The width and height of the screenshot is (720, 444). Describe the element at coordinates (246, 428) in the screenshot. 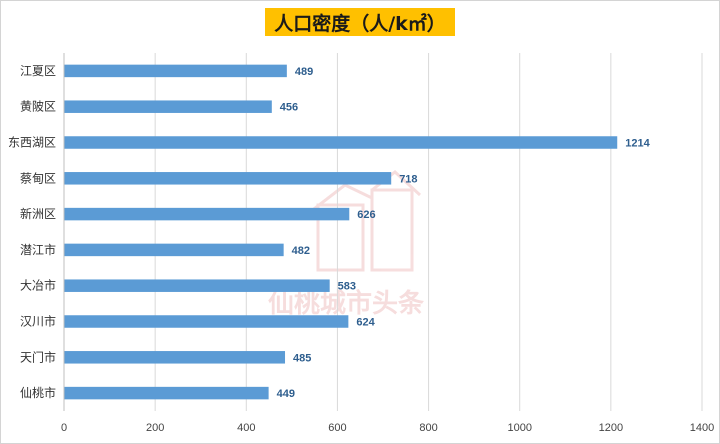

I see `x-tick-label: 400` at that location.